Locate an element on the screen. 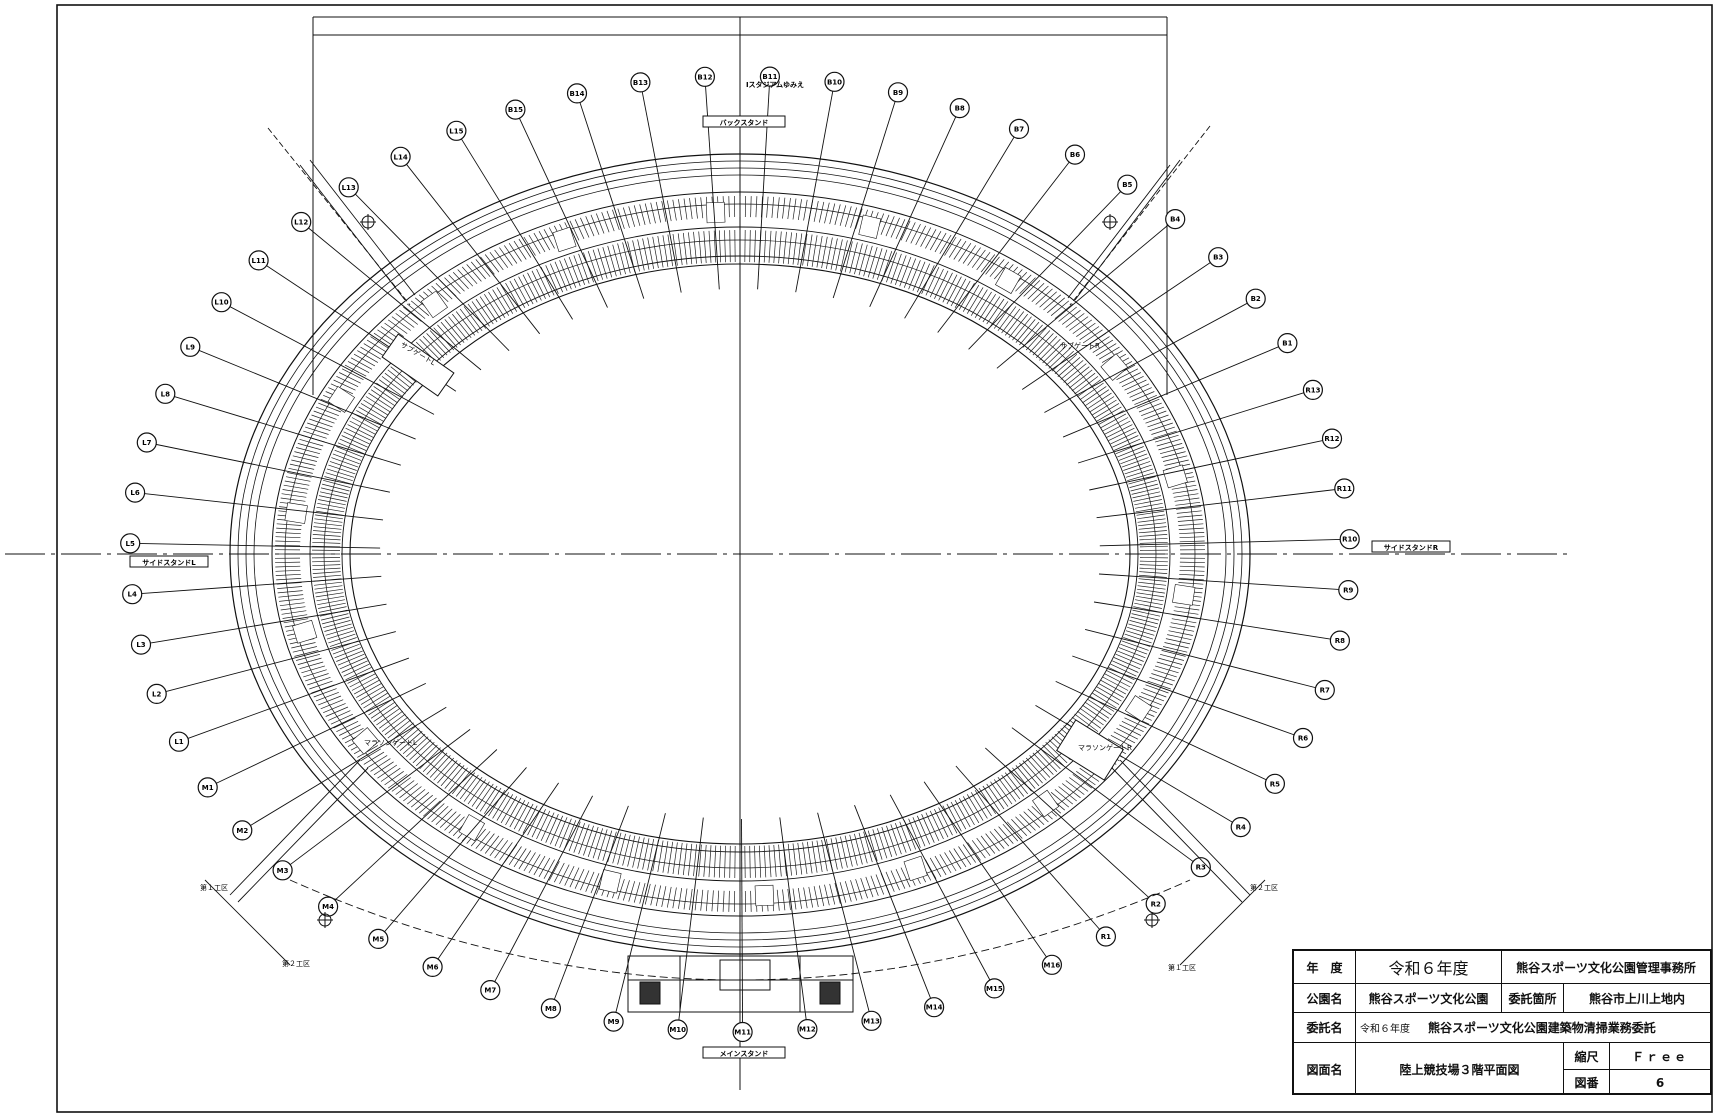 This screenshot has width=1735, height=1116. scale-label: 縮尺 is located at coordinates (1587, 1056).